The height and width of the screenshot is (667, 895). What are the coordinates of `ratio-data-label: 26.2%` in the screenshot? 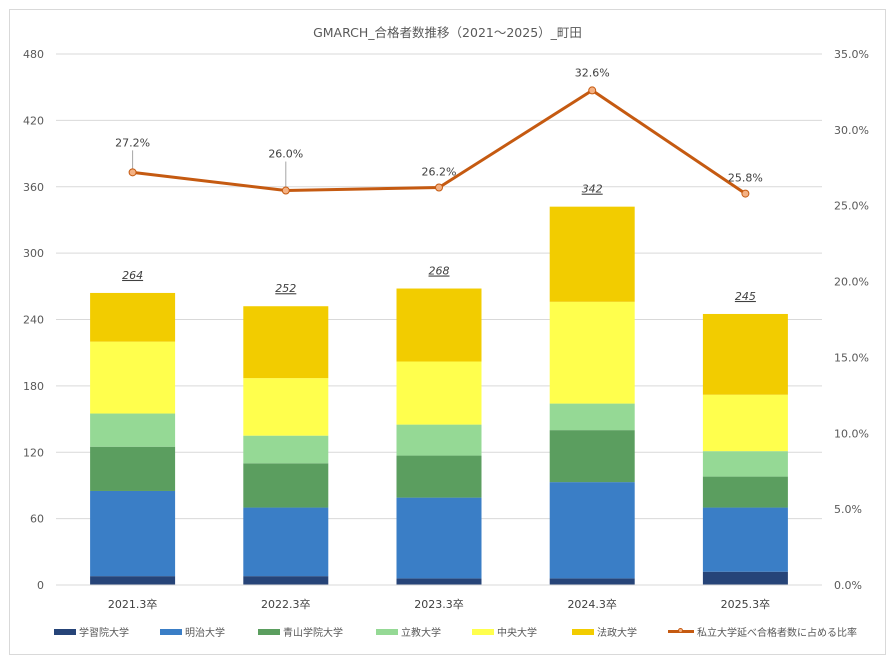 It's located at (439, 172).